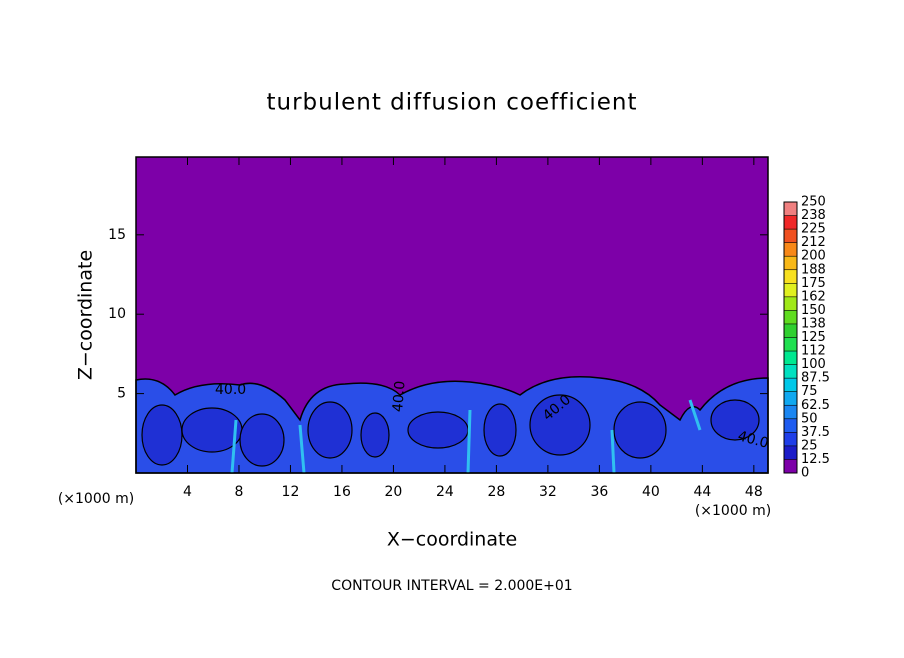 The image size is (904, 658). Describe the element at coordinates (451, 103) in the screenshot. I see `chart-title: turbulent diffusion coefficient` at that location.